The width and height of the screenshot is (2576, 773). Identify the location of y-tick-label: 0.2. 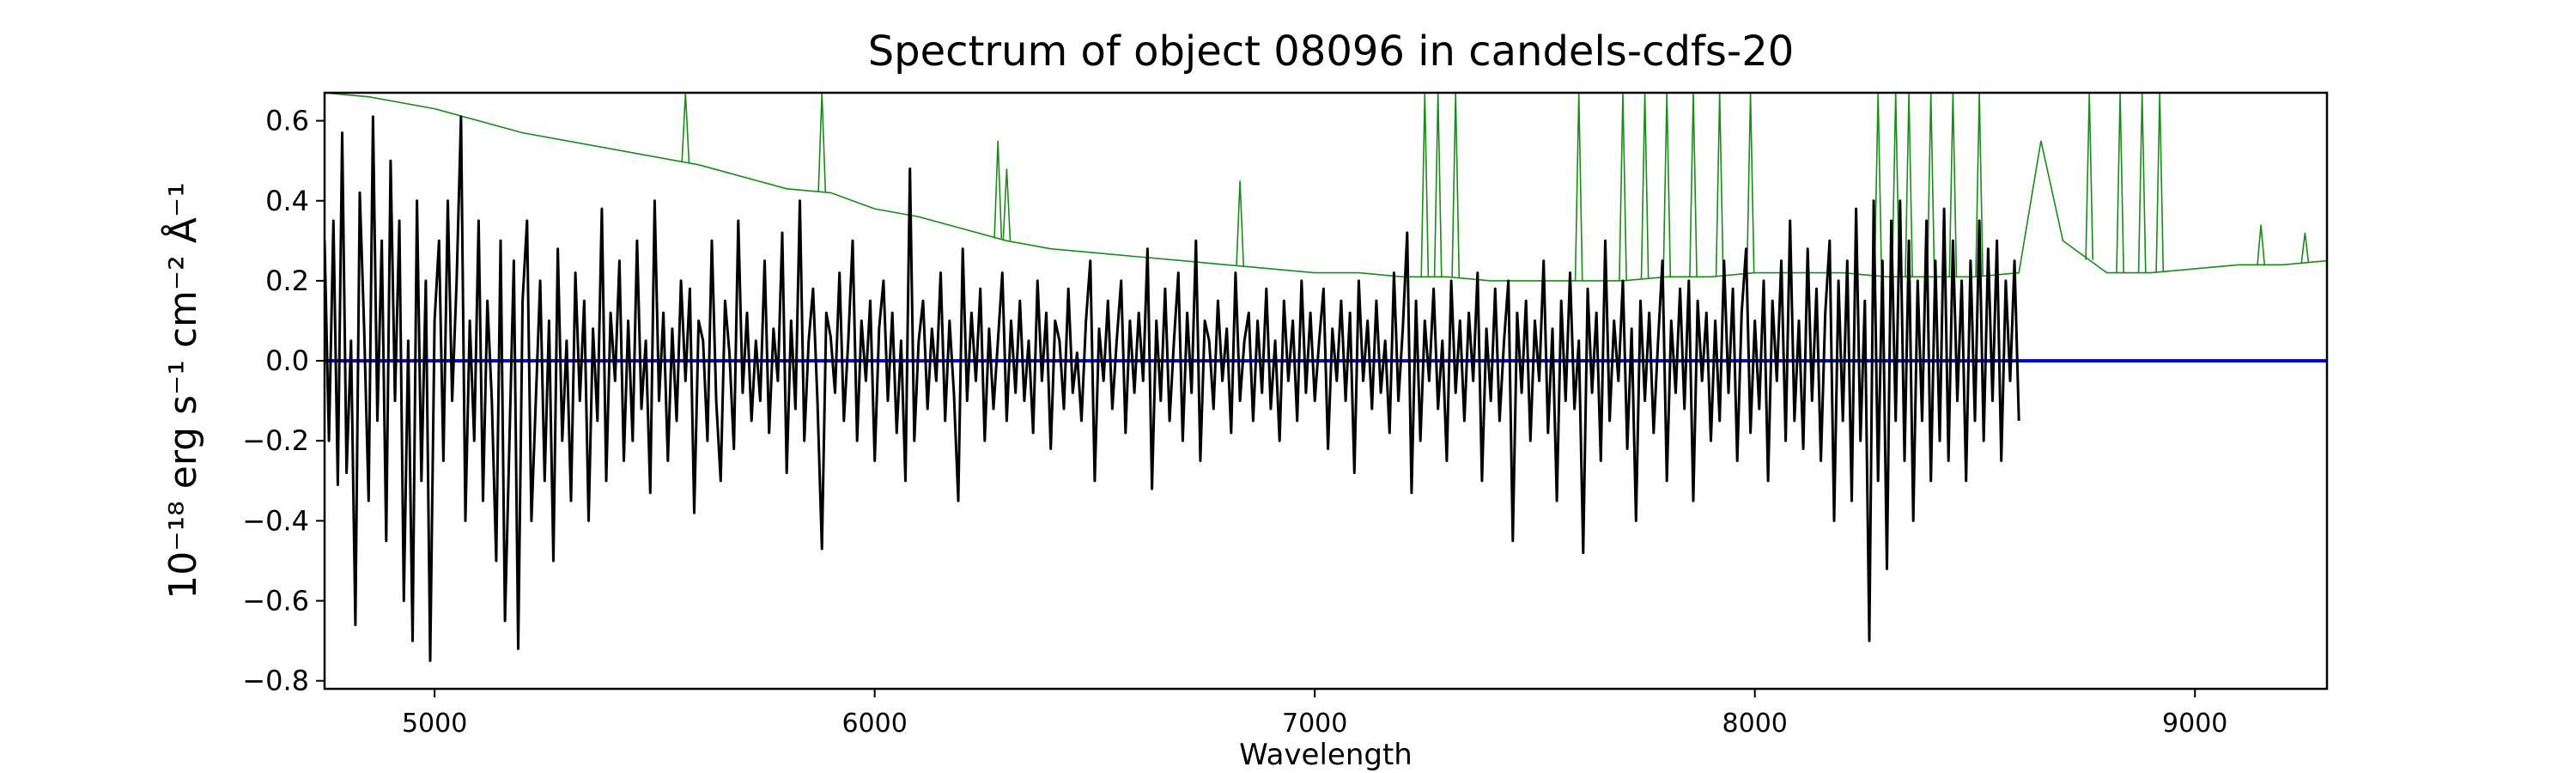
(287, 281).